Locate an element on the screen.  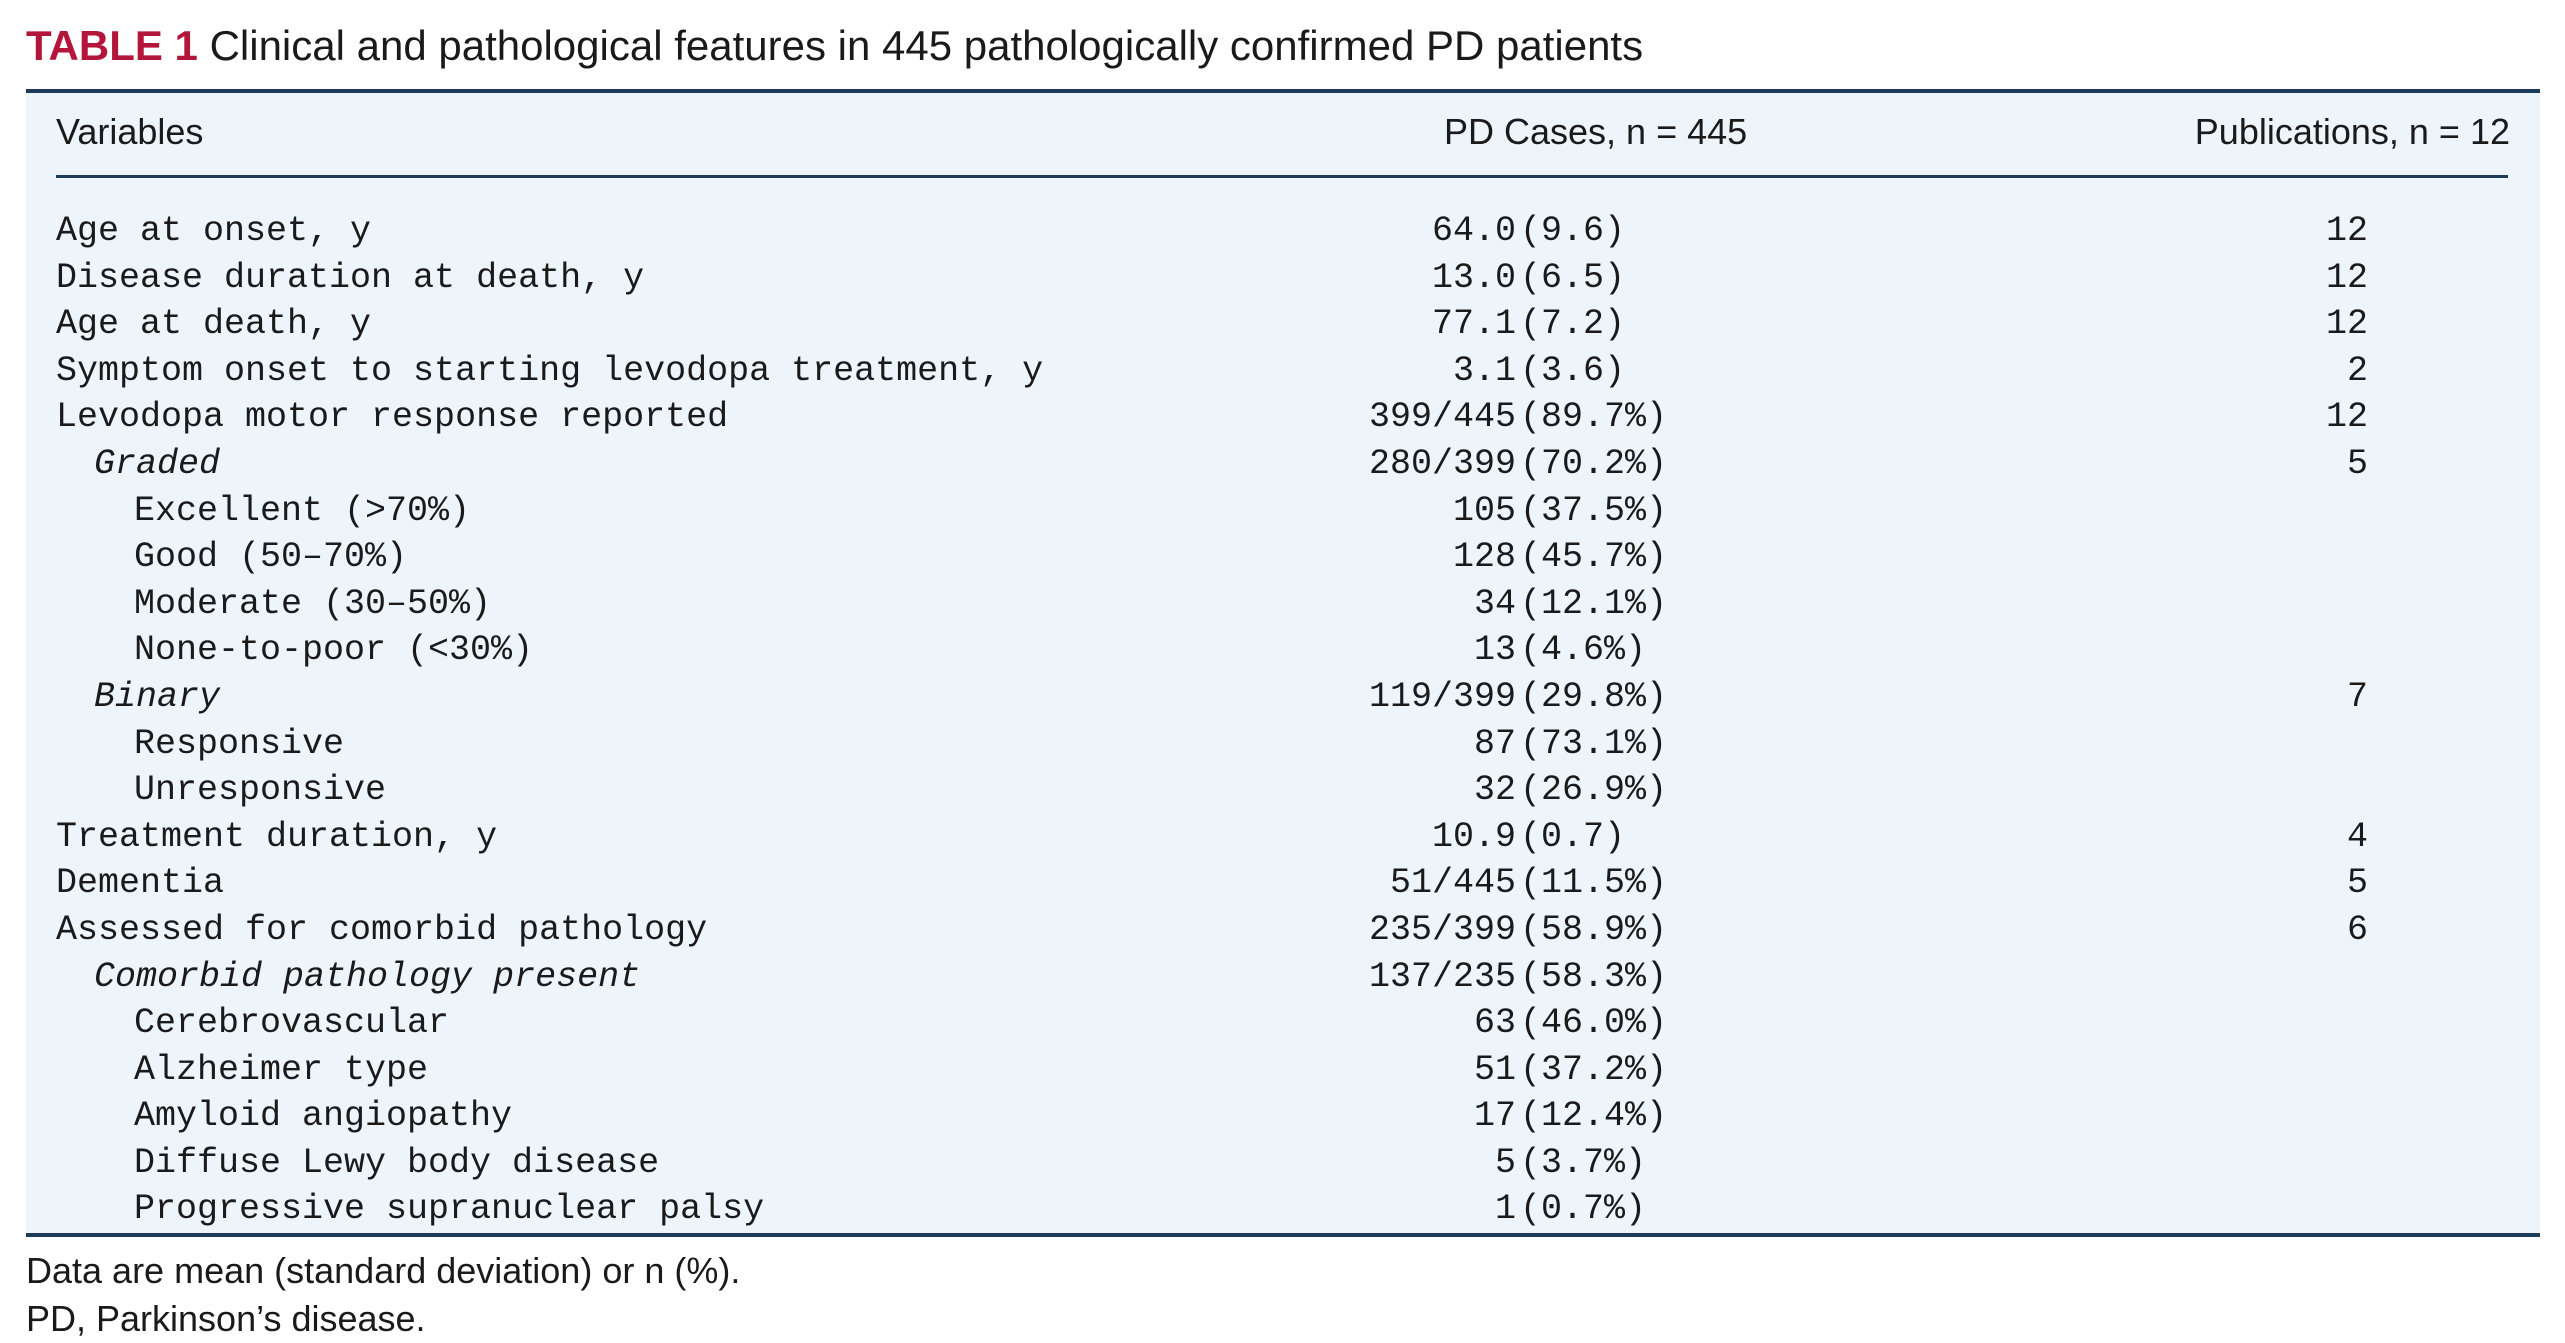
row-value: 137/235 is located at coordinates (1442, 976).